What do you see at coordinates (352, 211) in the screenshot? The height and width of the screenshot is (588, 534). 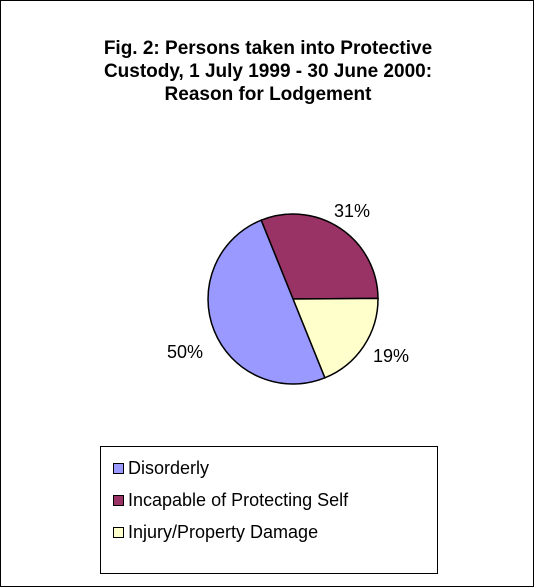 I see `data-label-incapable: 31%` at bounding box center [352, 211].